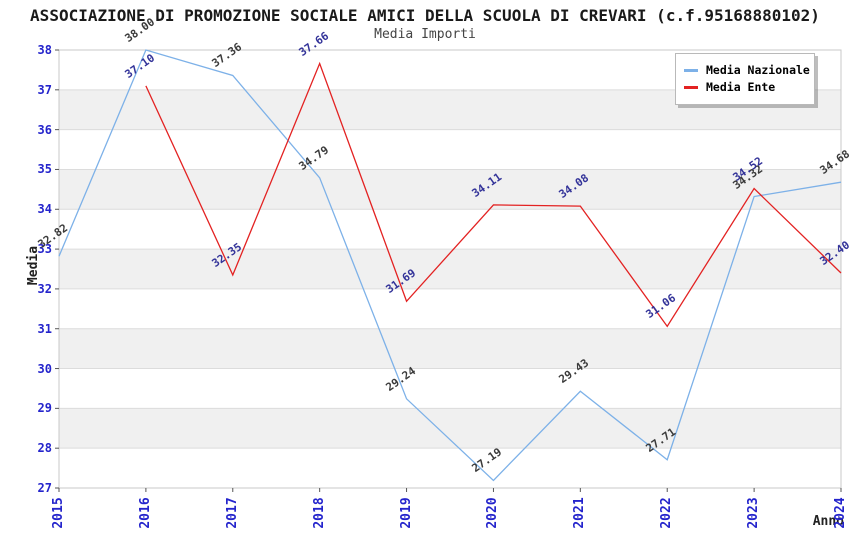  I want to click on legend-item-media-nazionale: Media Nazionale, so click(747, 70).